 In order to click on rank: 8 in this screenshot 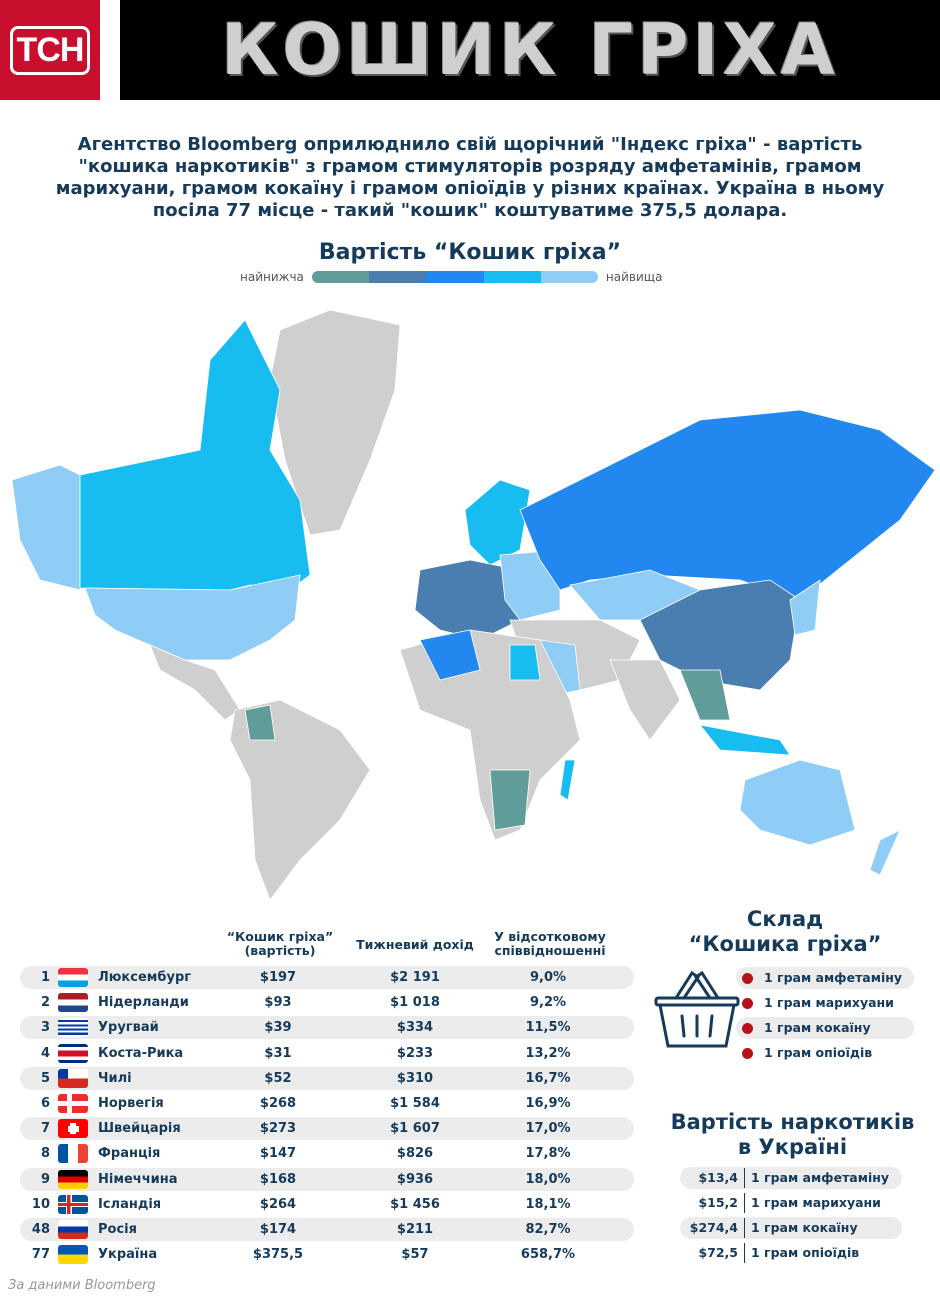, I will do `click(45, 1154)`.